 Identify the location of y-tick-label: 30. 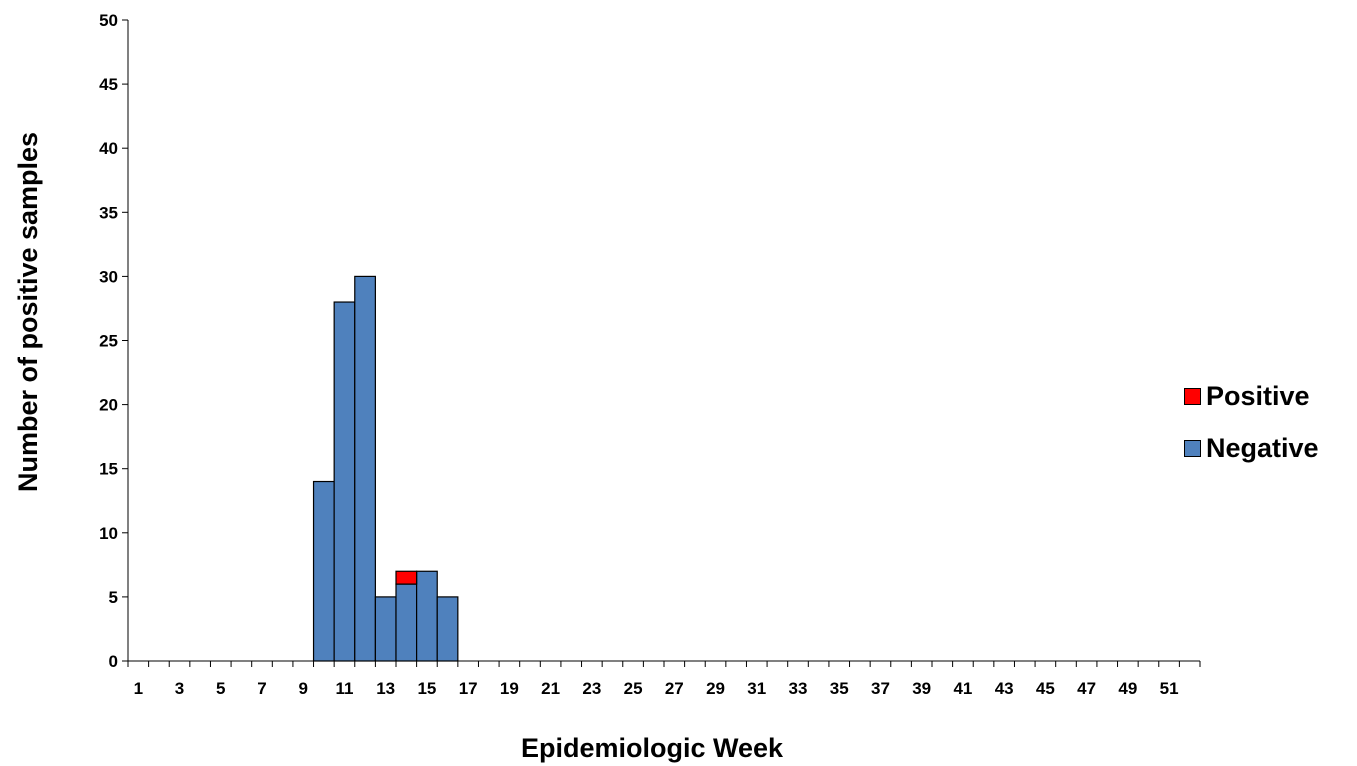
(108, 276).